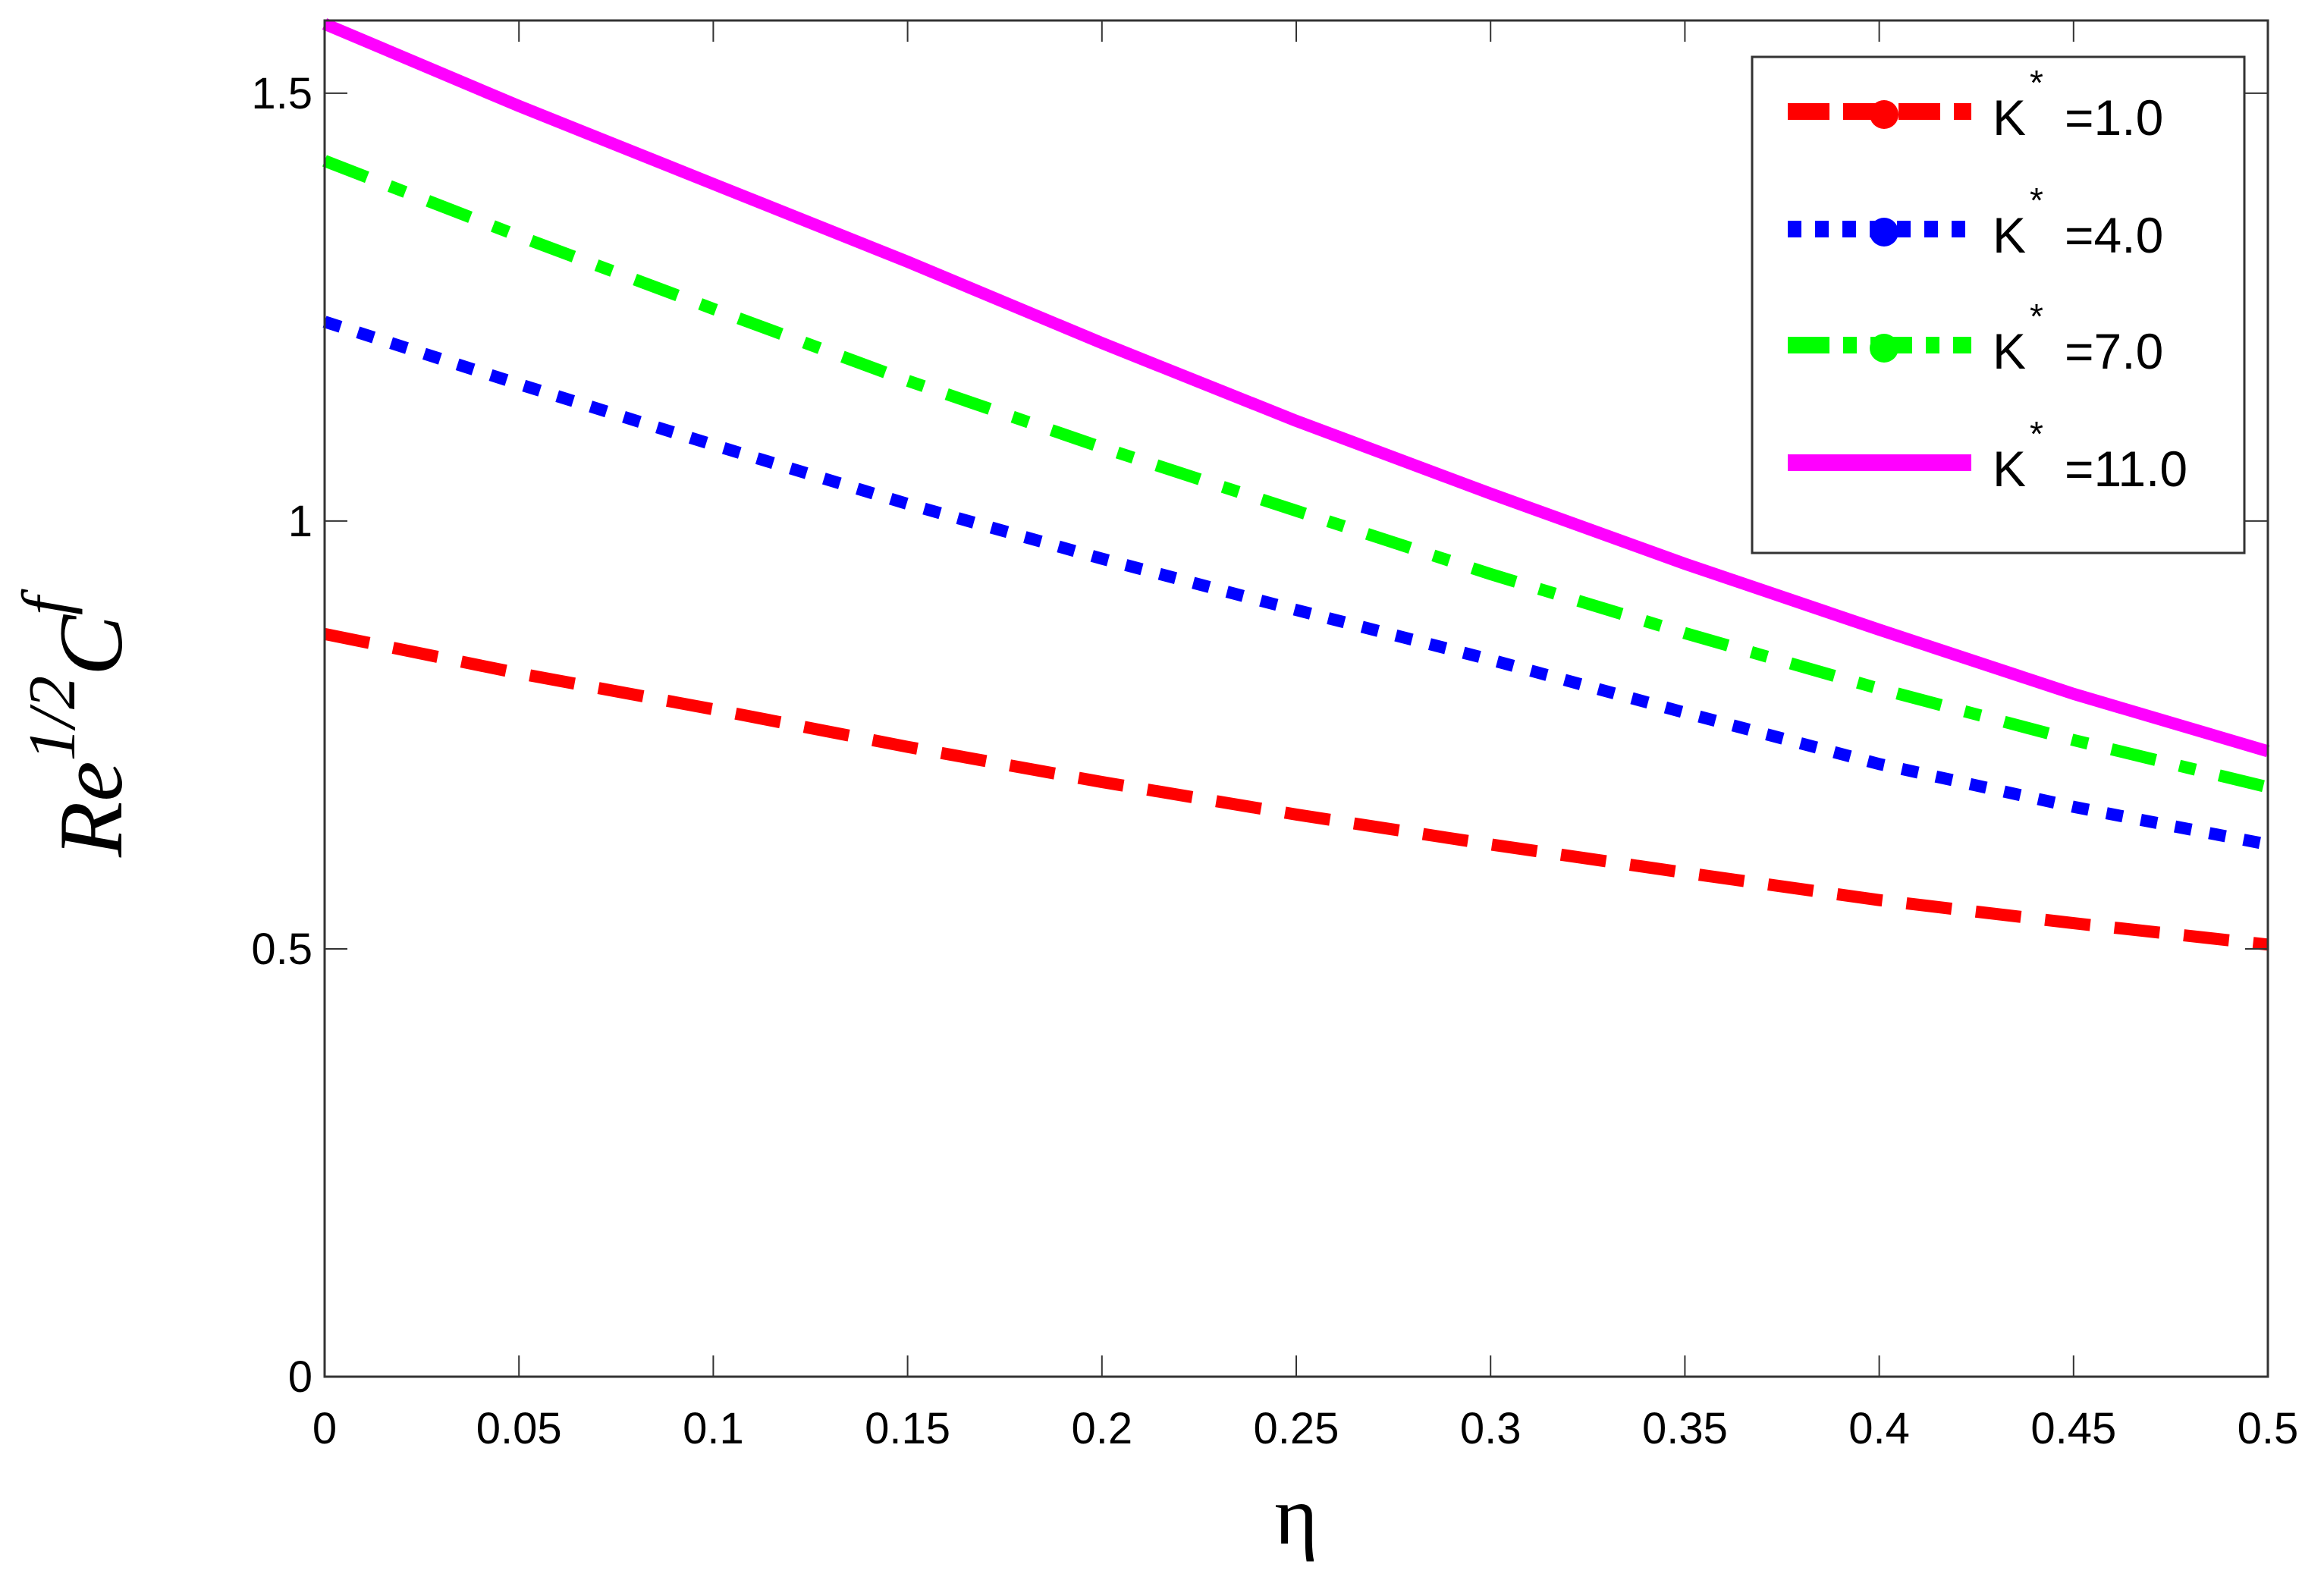 The width and height of the screenshot is (2324, 1583). What do you see at coordinates (1975, 222) in the screenshot?
I see `legend-item-1: K* =4.0` at bounding box center [1975, 222].